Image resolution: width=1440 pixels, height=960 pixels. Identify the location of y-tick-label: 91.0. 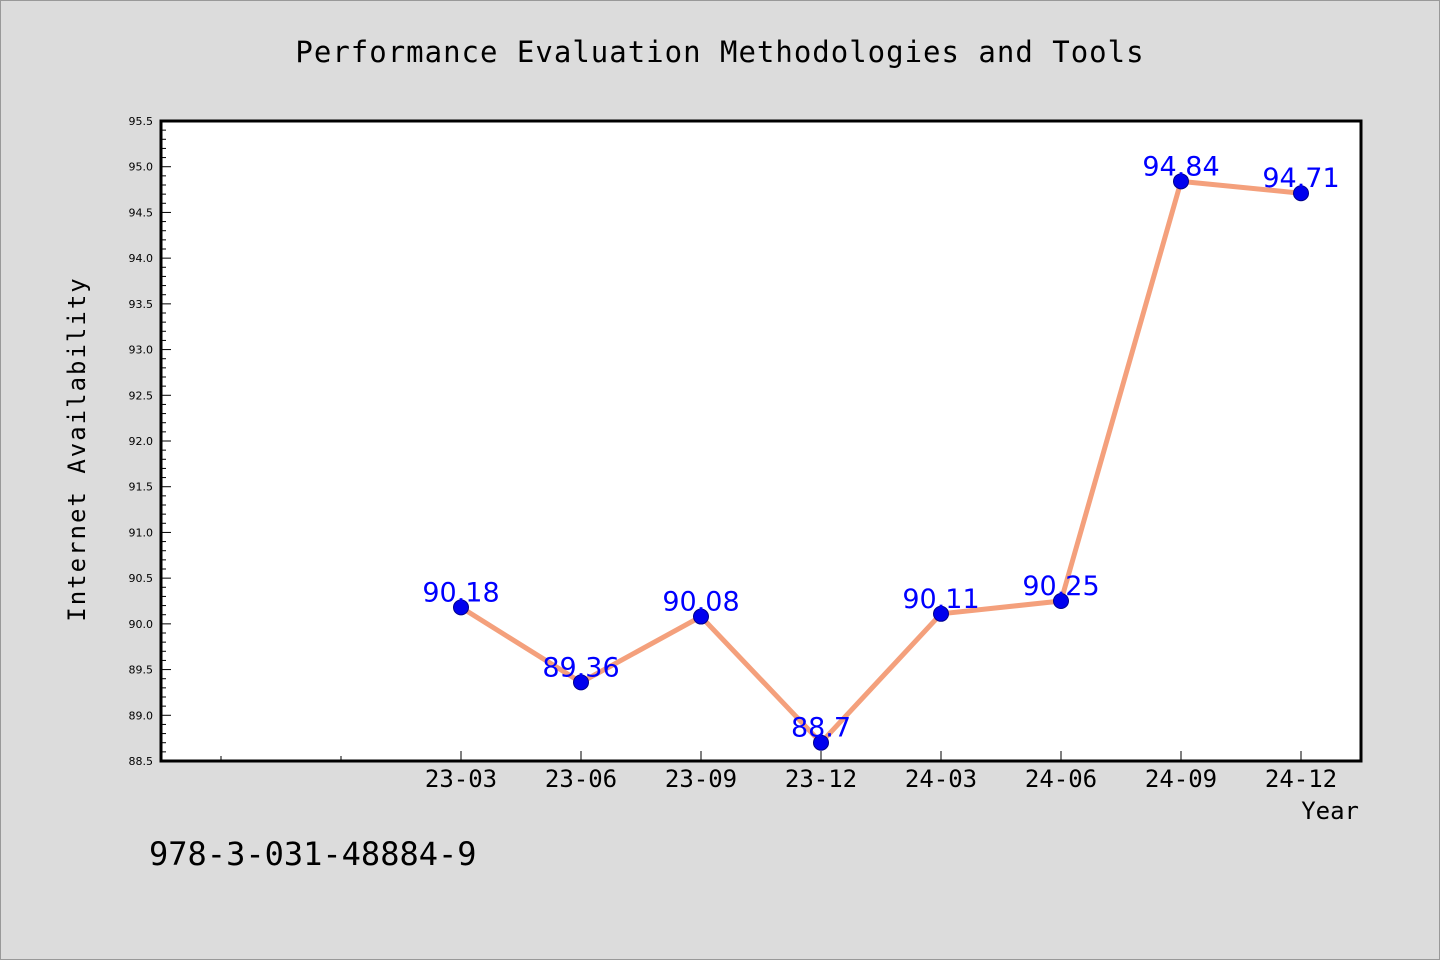
(141, 532).